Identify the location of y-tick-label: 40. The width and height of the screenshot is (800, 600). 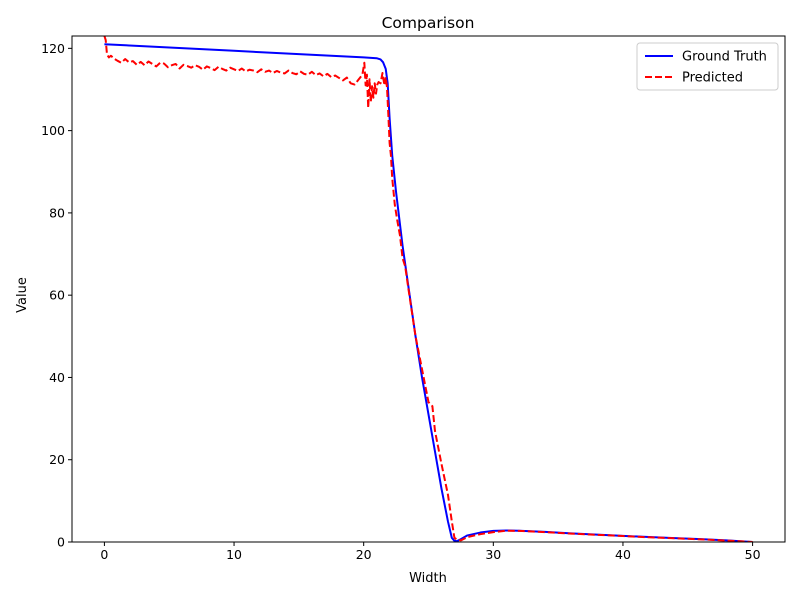
(57, 377).